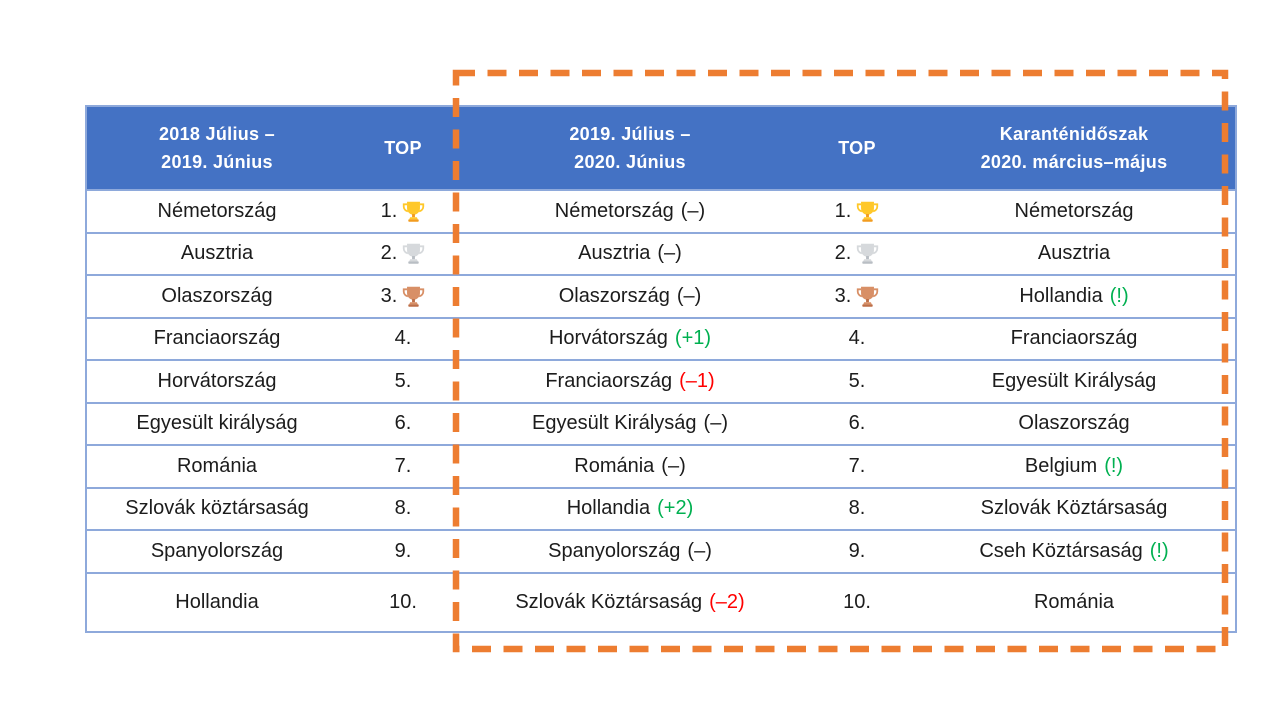 The image size is (1280, 720). Describe the element at coordinates (403, 602) in the screenshot. I see `cell-rank-left: 10.` at that location.